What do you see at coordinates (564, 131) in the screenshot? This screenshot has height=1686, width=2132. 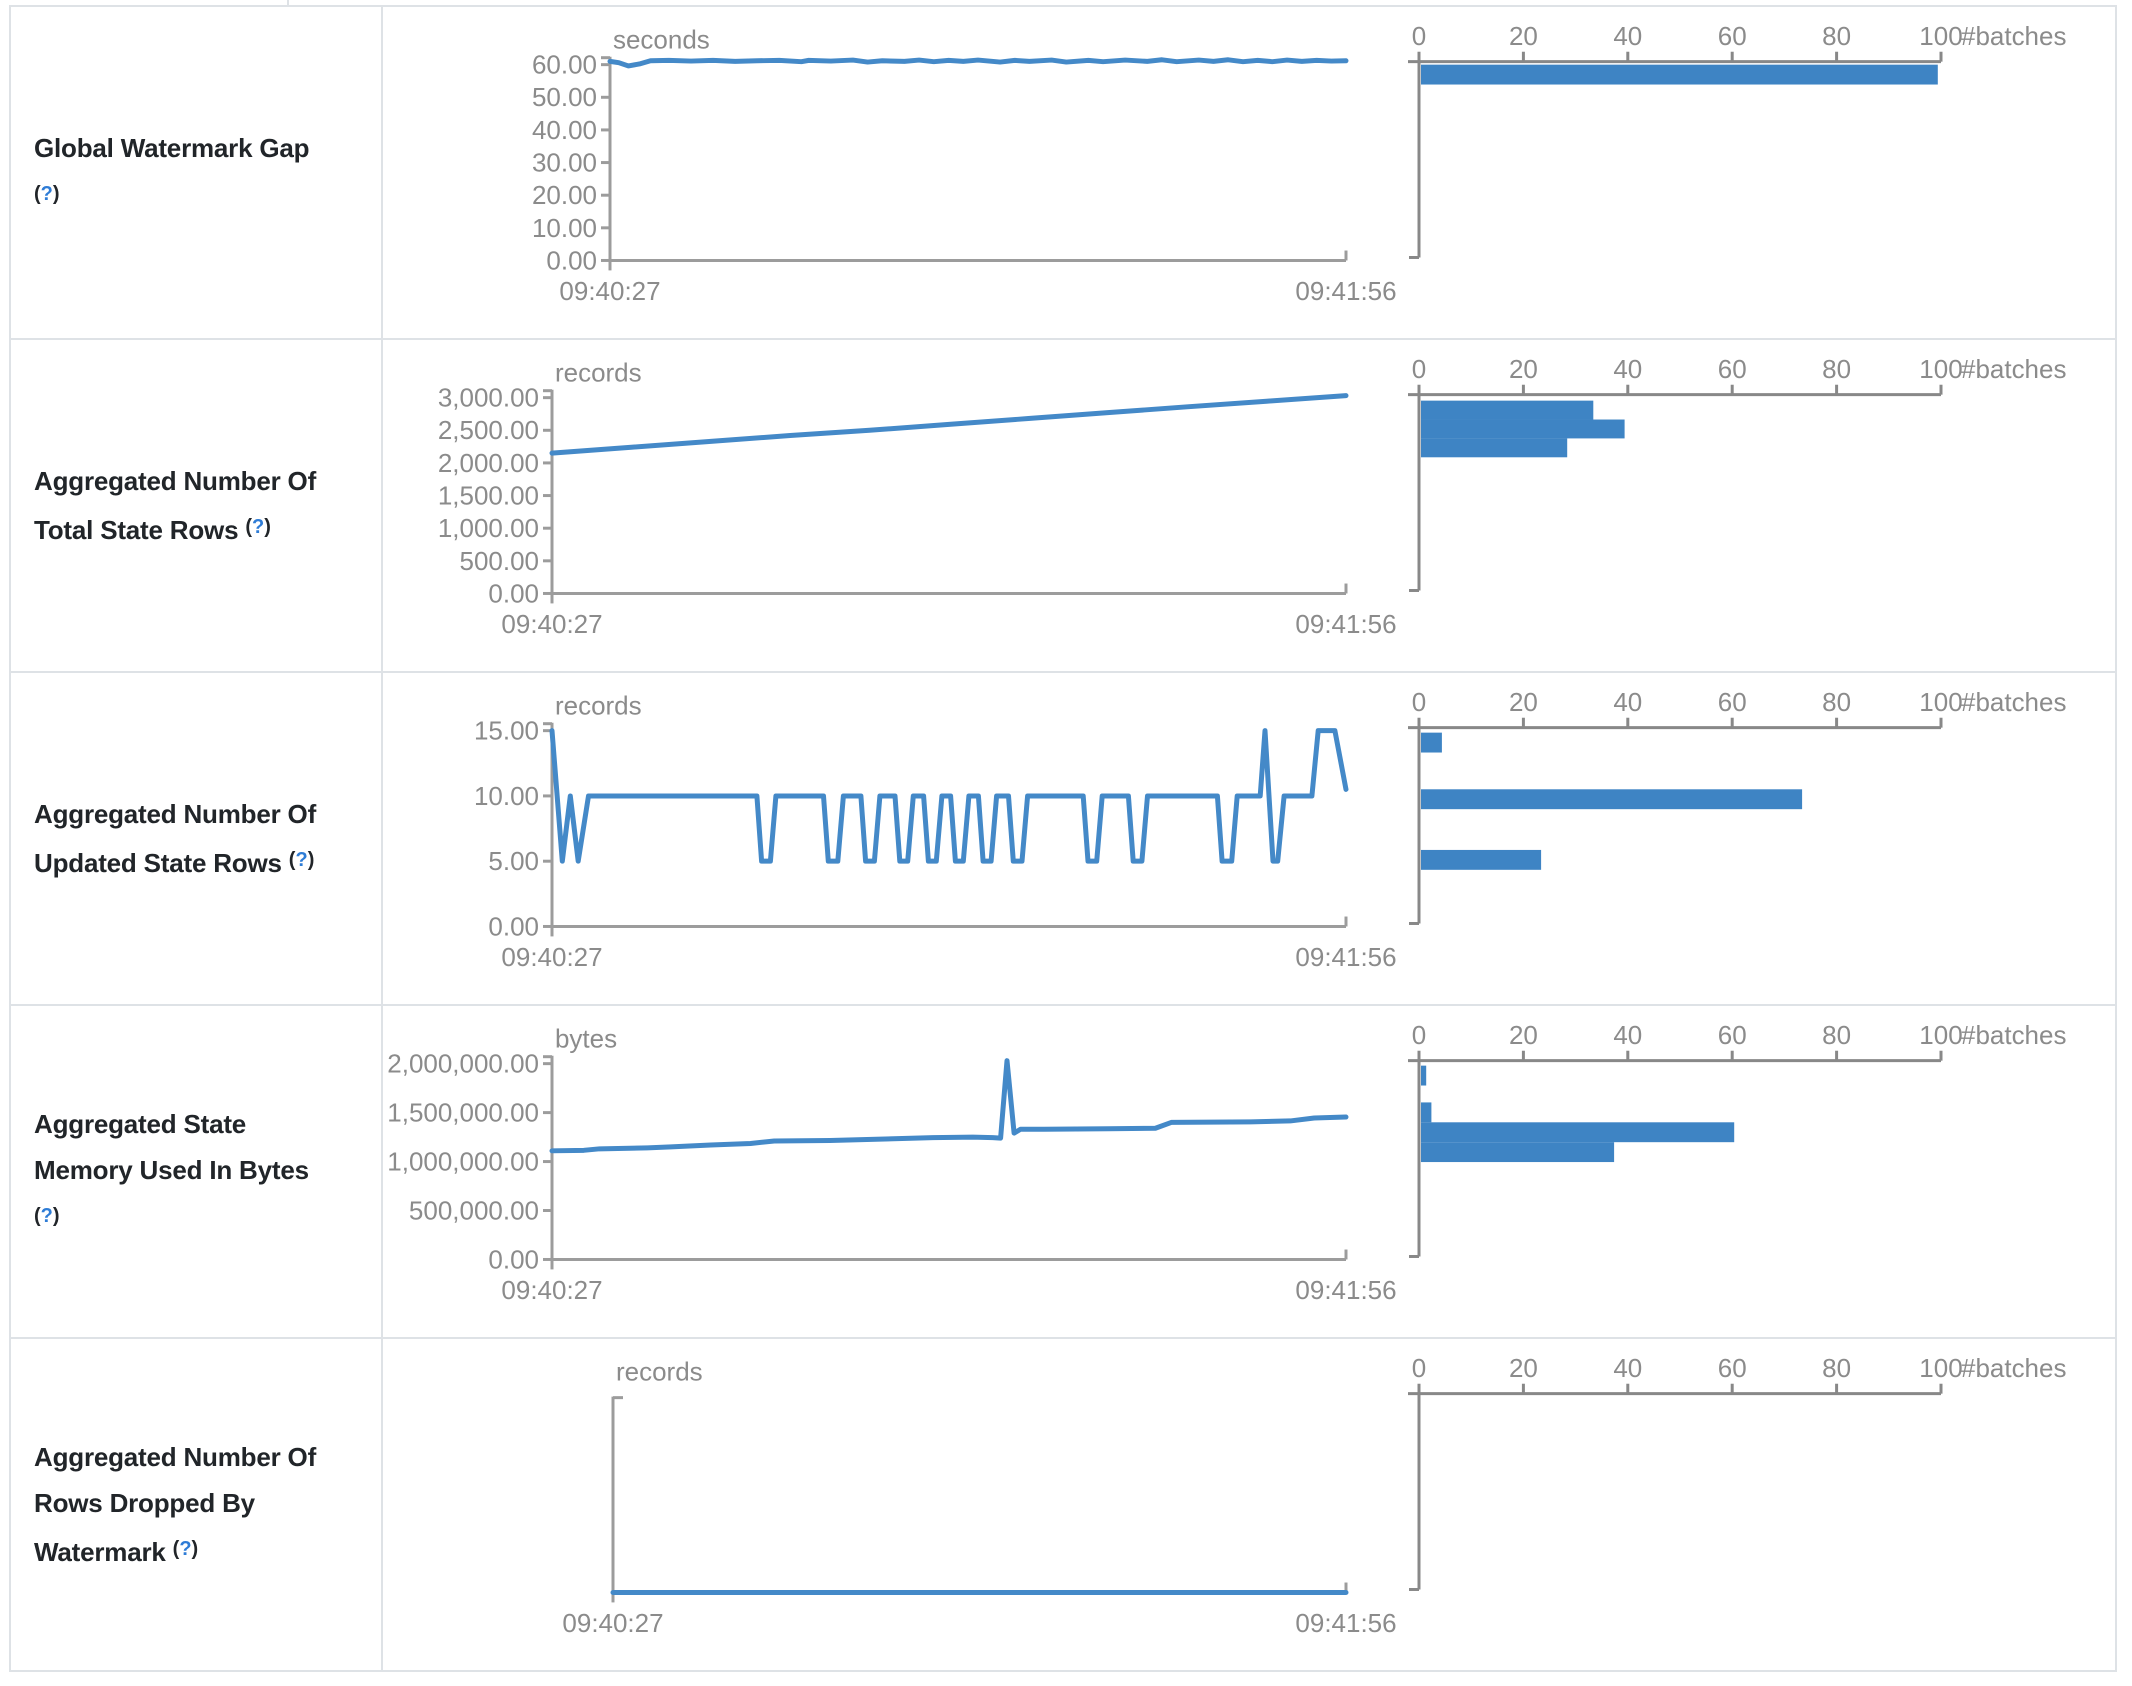 I see `timeline-y-tick-label: 40.00` at bounding box center [564, 131].